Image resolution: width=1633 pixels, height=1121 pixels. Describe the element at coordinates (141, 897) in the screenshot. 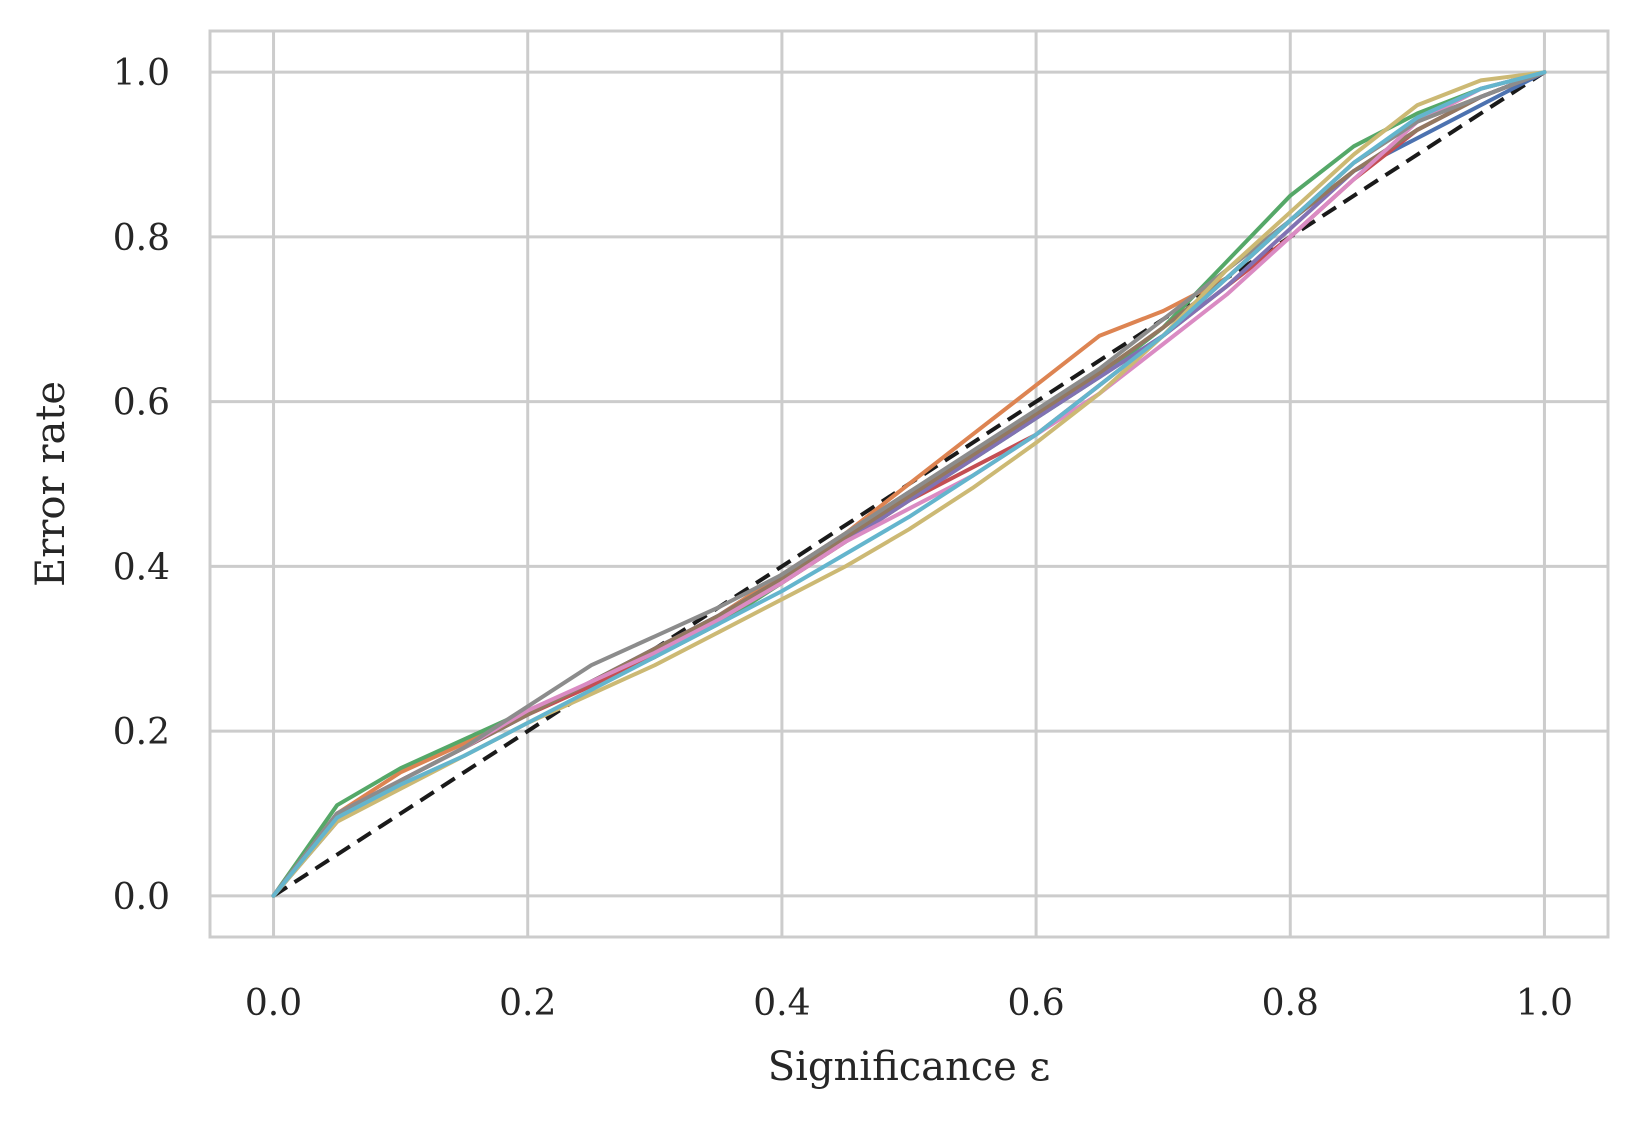

I see `y-tick-label: 0.0` at that location.